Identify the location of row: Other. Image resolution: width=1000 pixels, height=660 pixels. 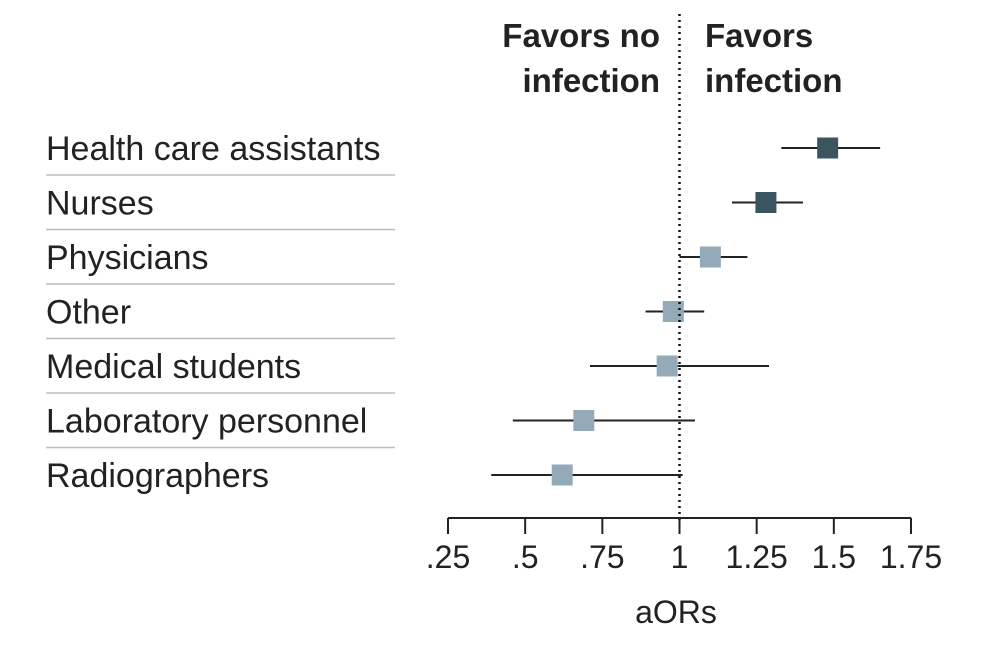
(375, 317).